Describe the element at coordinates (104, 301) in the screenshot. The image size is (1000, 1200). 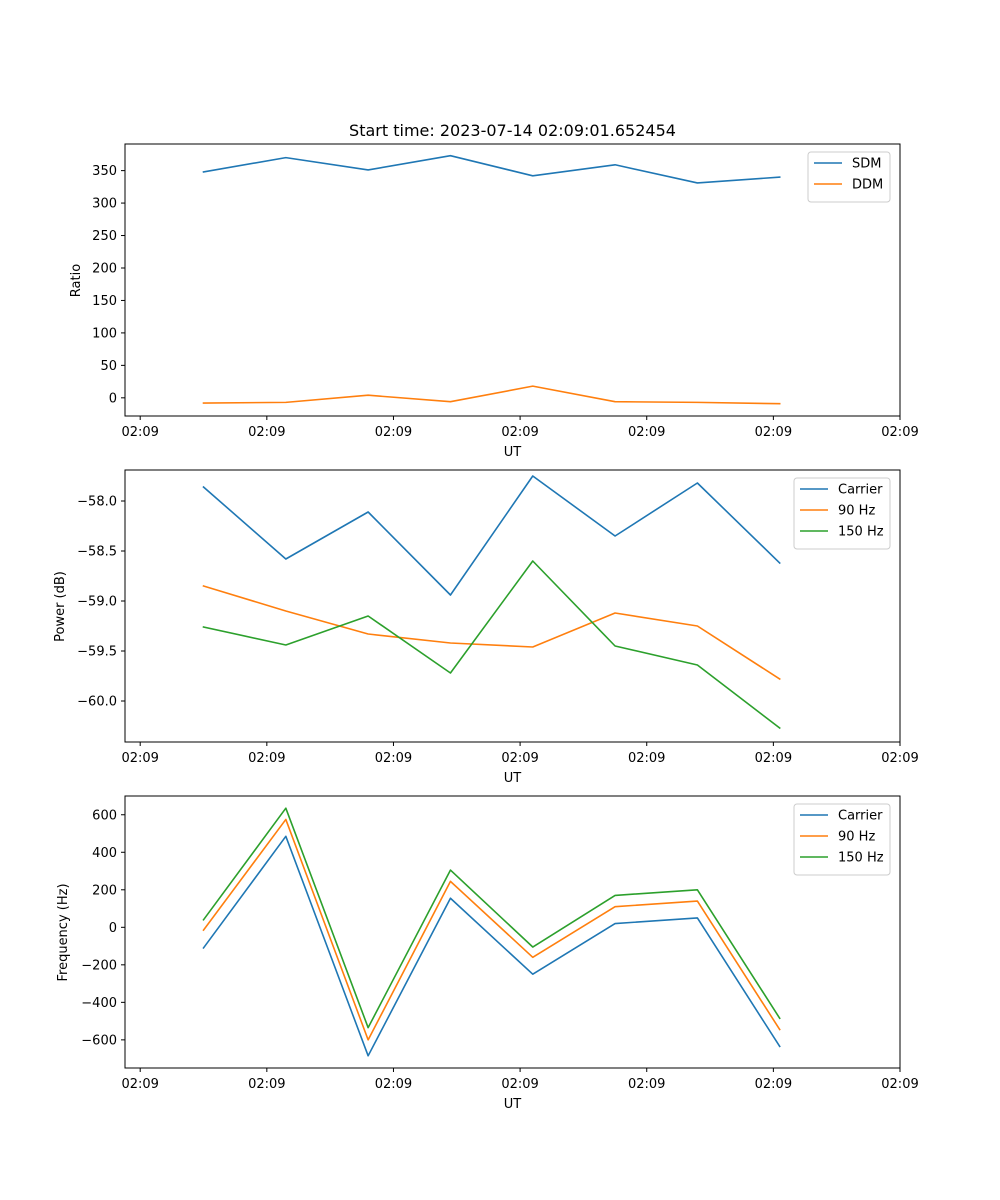
I see `y-tick-label: 150` at that location.